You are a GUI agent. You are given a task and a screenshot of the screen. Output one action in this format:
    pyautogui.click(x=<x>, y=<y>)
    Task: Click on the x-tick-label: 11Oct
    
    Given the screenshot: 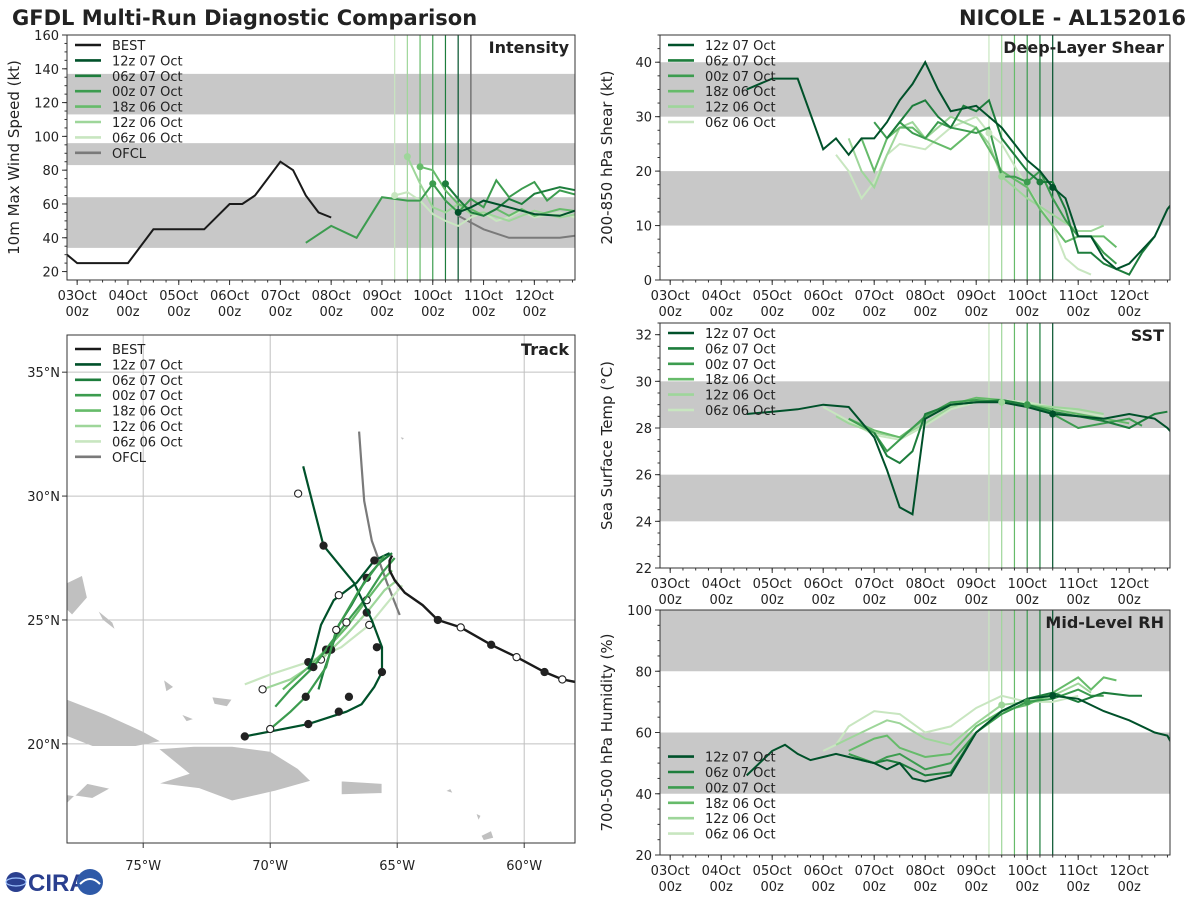 What is the action you would take?
    pyautogui.click(x=483, y=296)
    